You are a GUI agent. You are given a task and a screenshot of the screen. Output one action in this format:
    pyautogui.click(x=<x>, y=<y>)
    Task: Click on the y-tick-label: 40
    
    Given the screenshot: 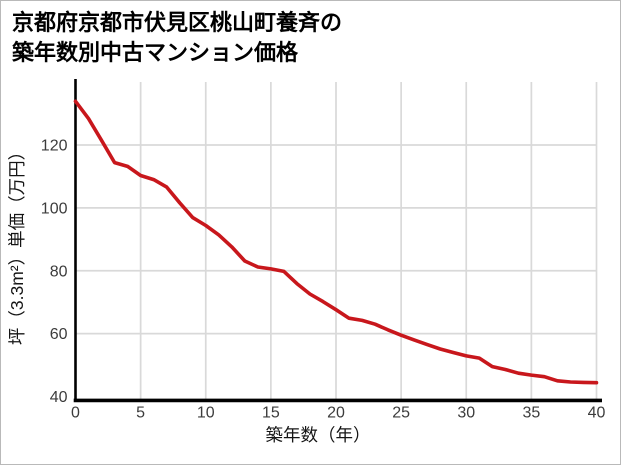 What is the action you would take?
    pyautogui.click(x=59, y=397)
    